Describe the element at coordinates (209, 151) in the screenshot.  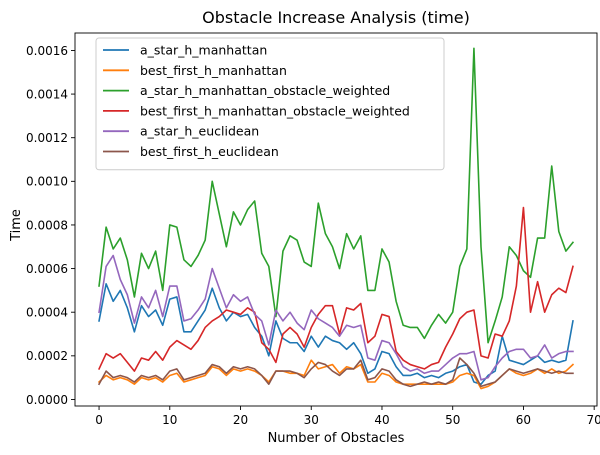
I see `legend-label: best_first_h_euclidean` at that location.